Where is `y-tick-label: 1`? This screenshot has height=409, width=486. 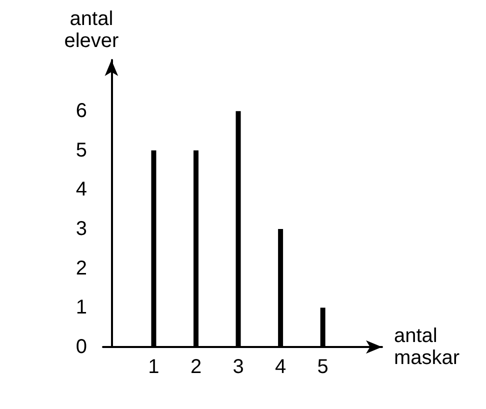
y-tick-label: 1 is located at coordinates (81, 307).